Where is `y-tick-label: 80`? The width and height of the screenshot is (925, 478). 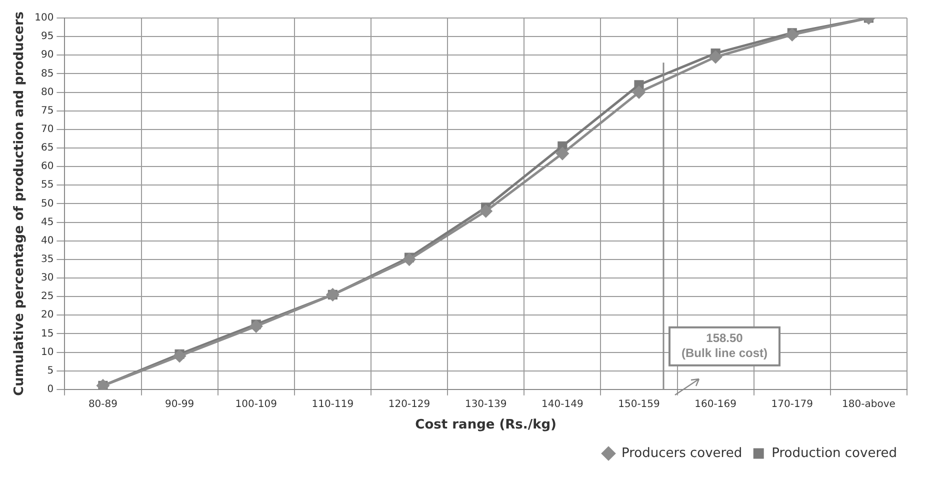
y-tick-label: 80 is located at coordinates (47, 92).